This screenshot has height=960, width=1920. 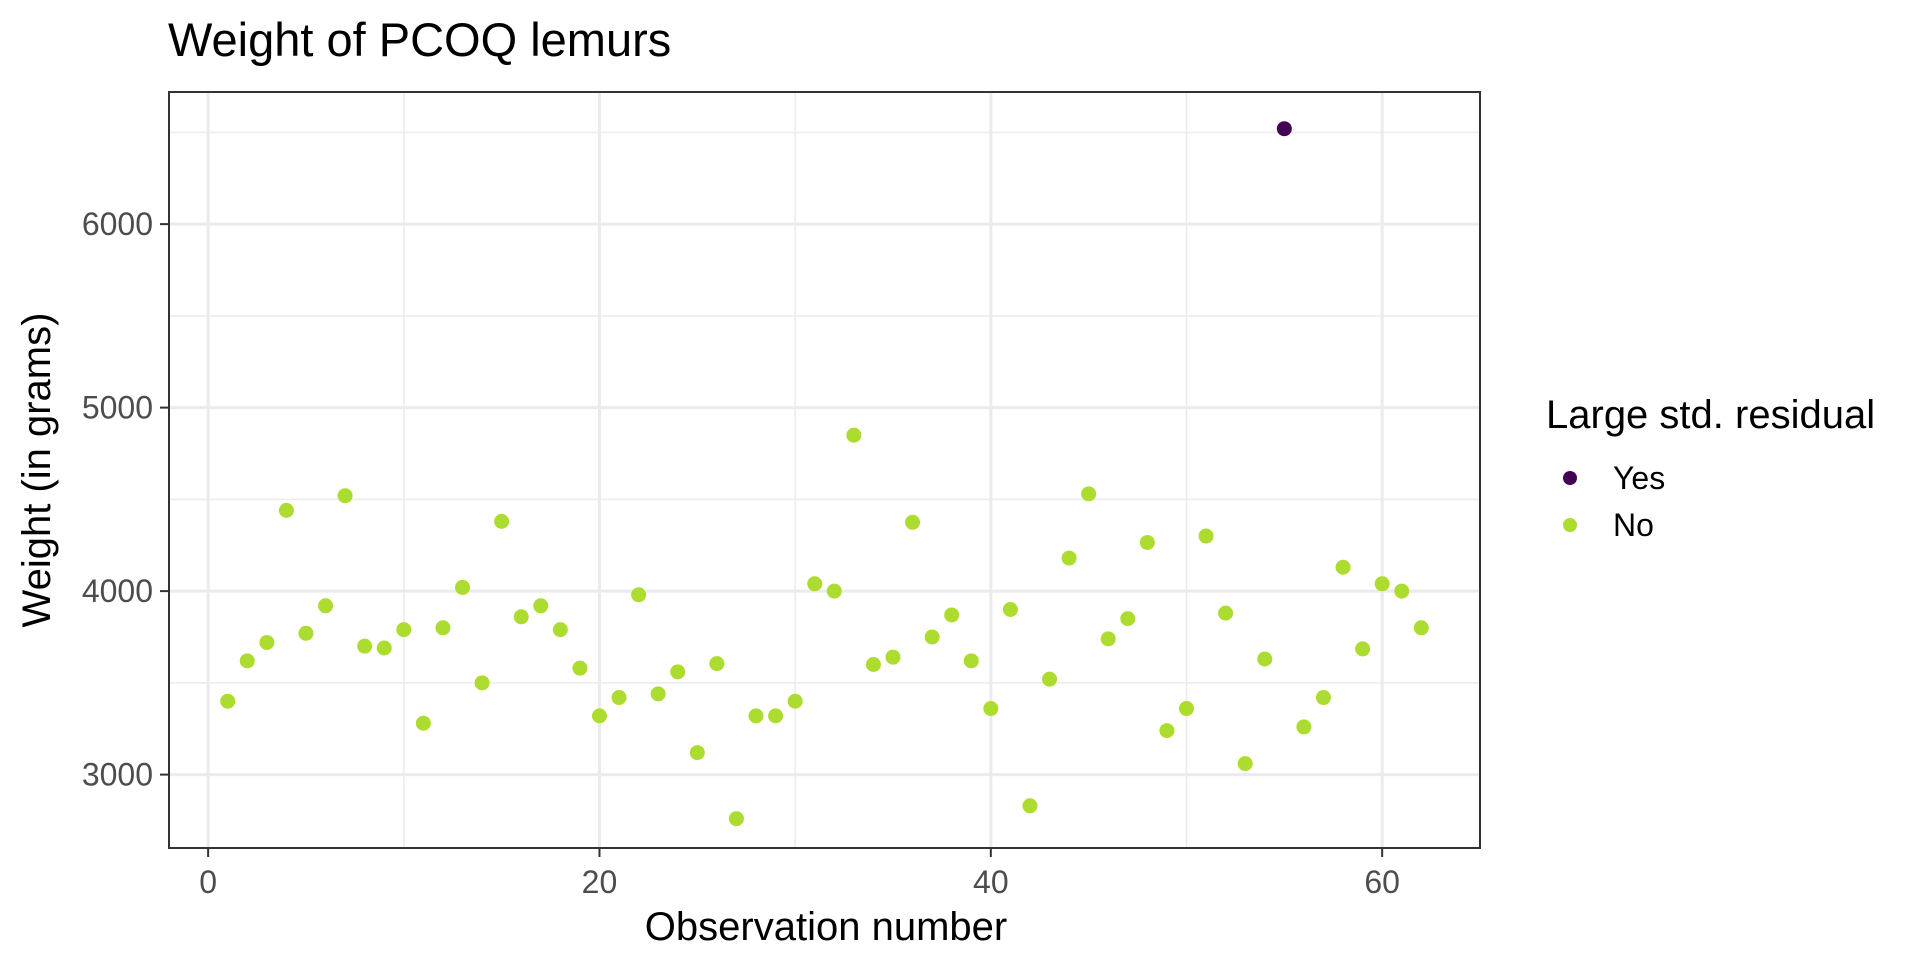 What do you see at coordinates (117, 408) in the screenshot?
I see `y-tick-label: 5000` at bounding box center [117, 408].